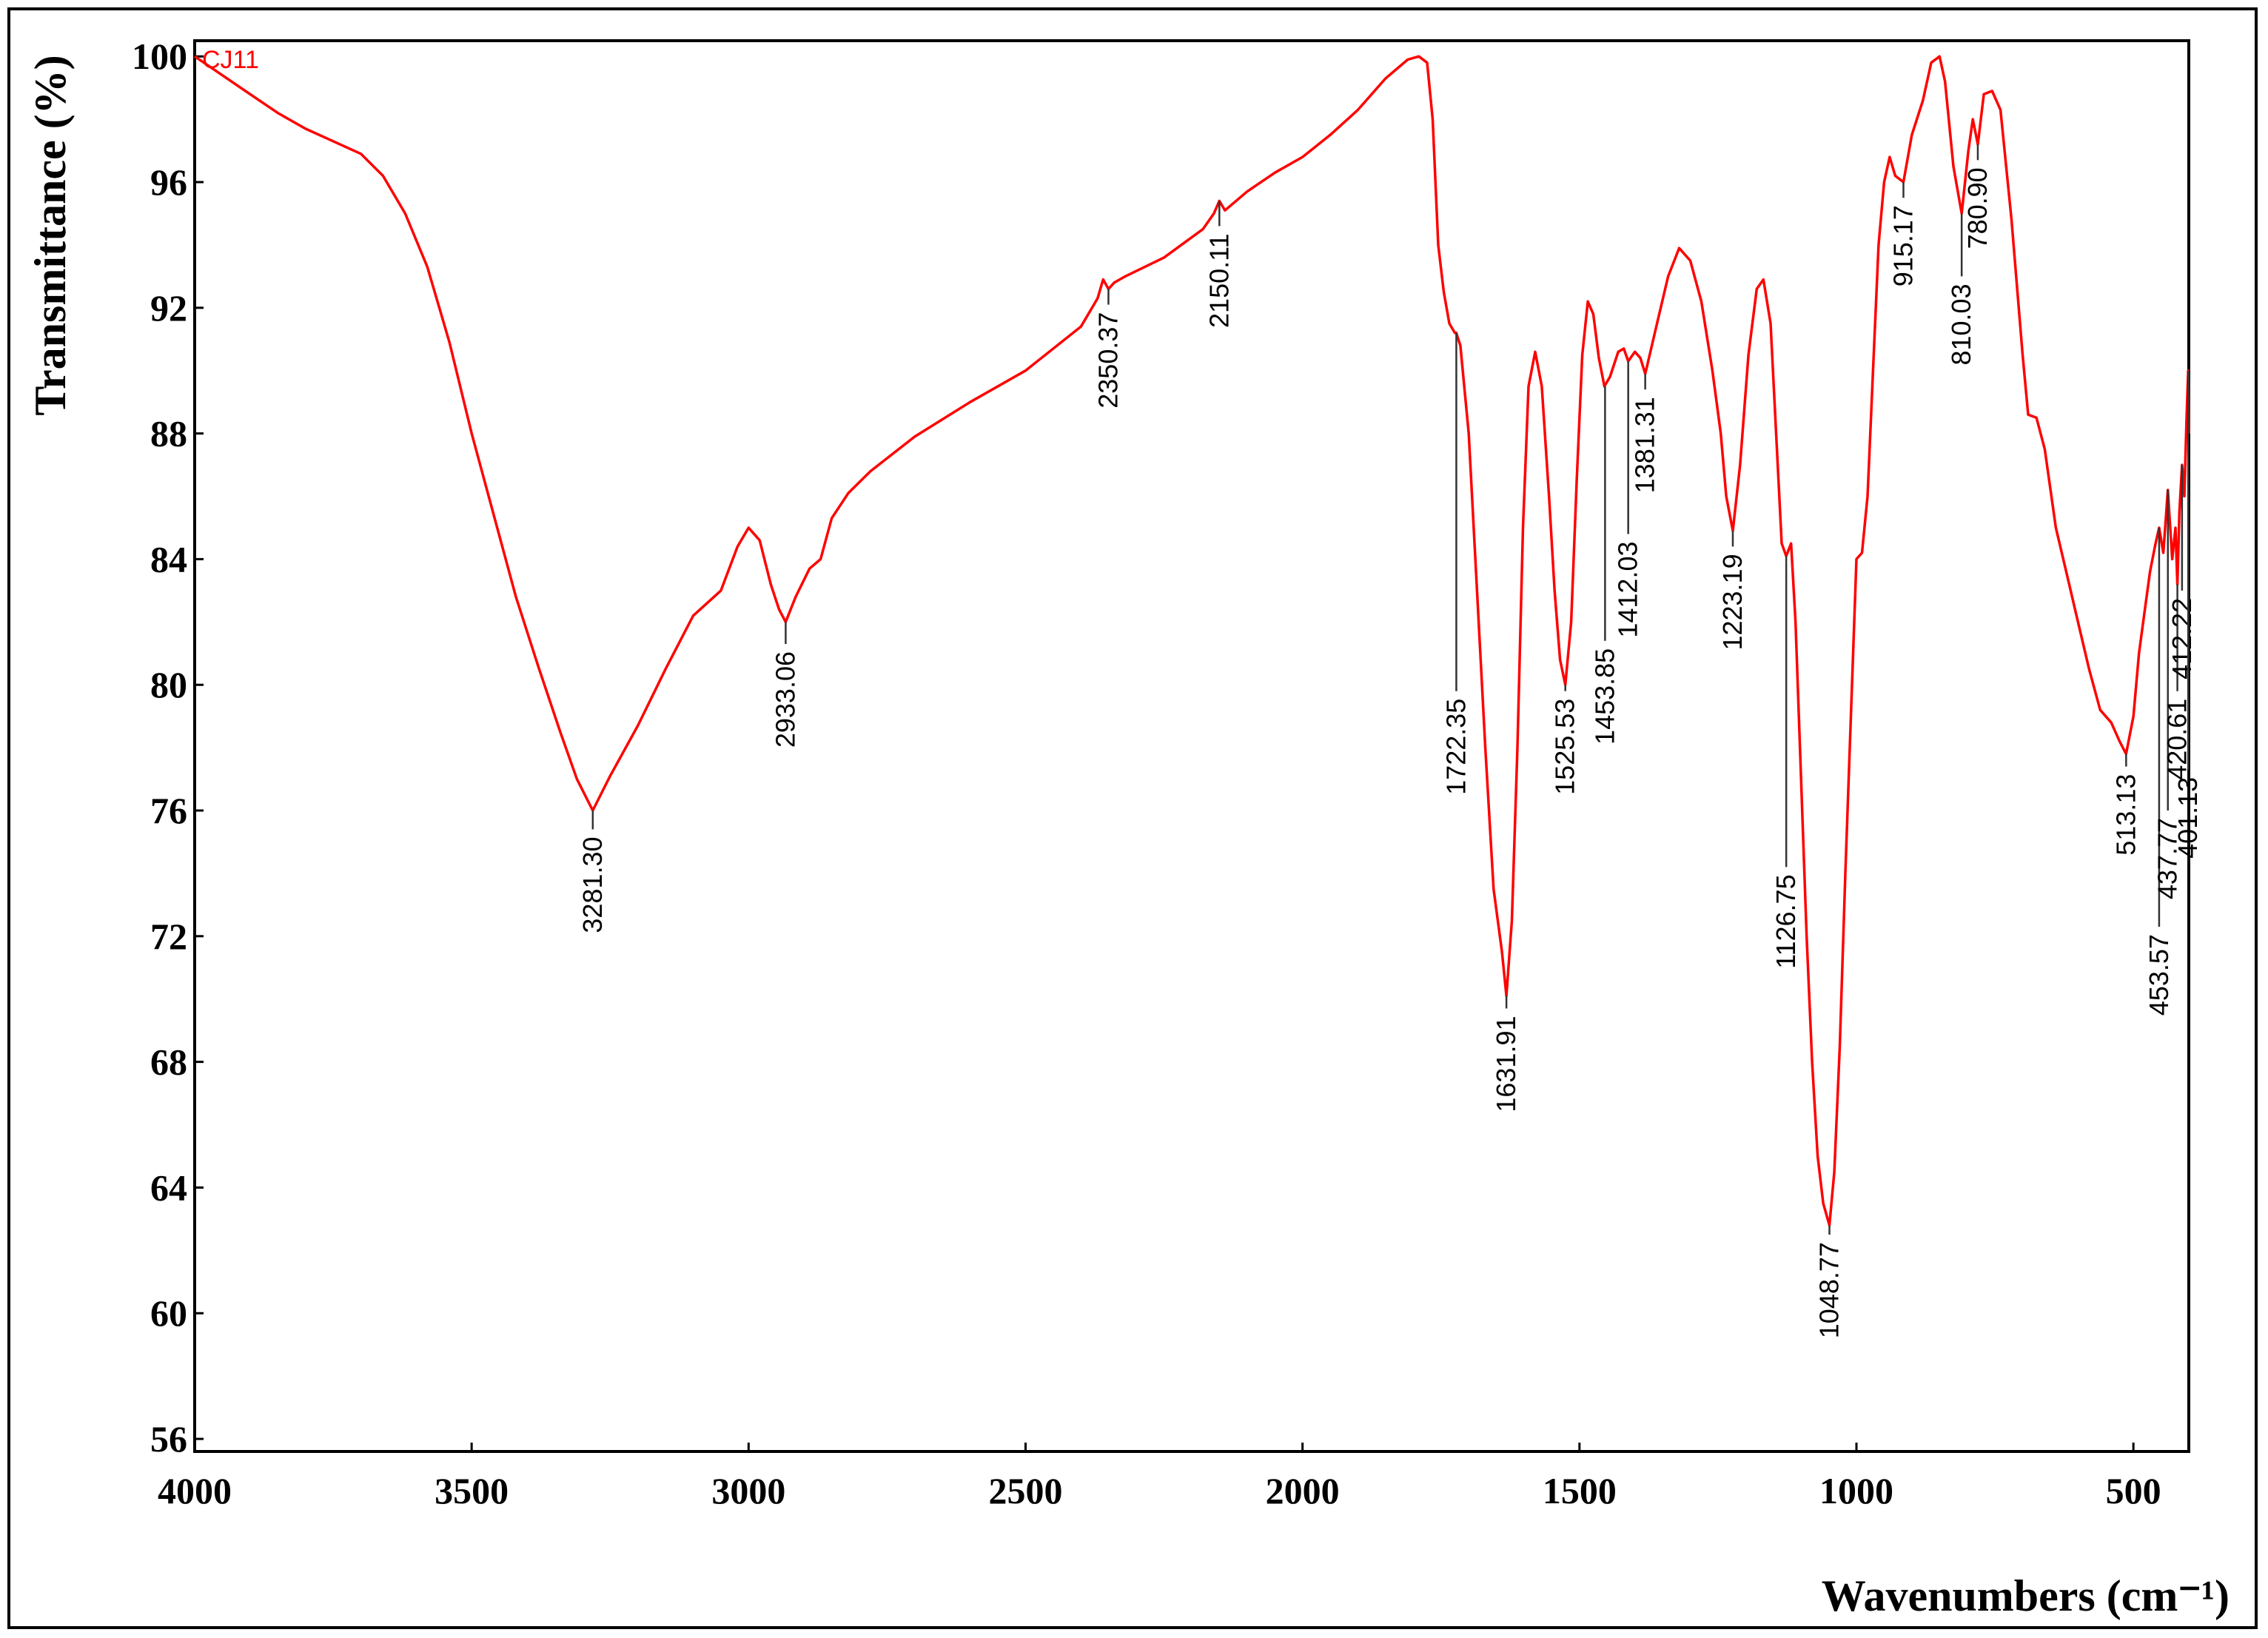  Describe the element at coordinates (168, 1313) in the screenshot. I see `y-tick-label: 60` at that location.